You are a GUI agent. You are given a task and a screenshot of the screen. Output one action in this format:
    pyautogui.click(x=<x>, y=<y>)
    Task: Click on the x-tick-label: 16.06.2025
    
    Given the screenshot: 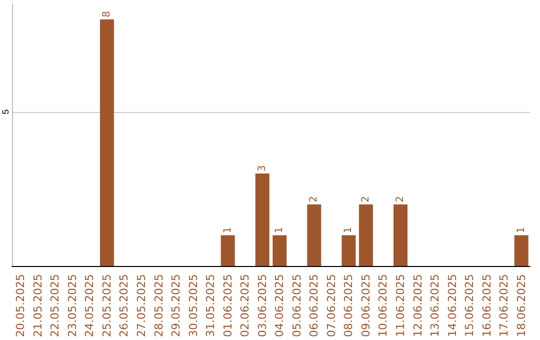 What is the action you would take?
    pyautogui.click(x=487, y=306)
    